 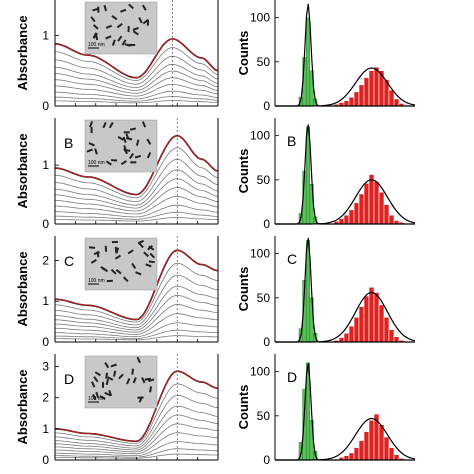 I want to click on y-tick-label: 2, so click(x=45, y=260).